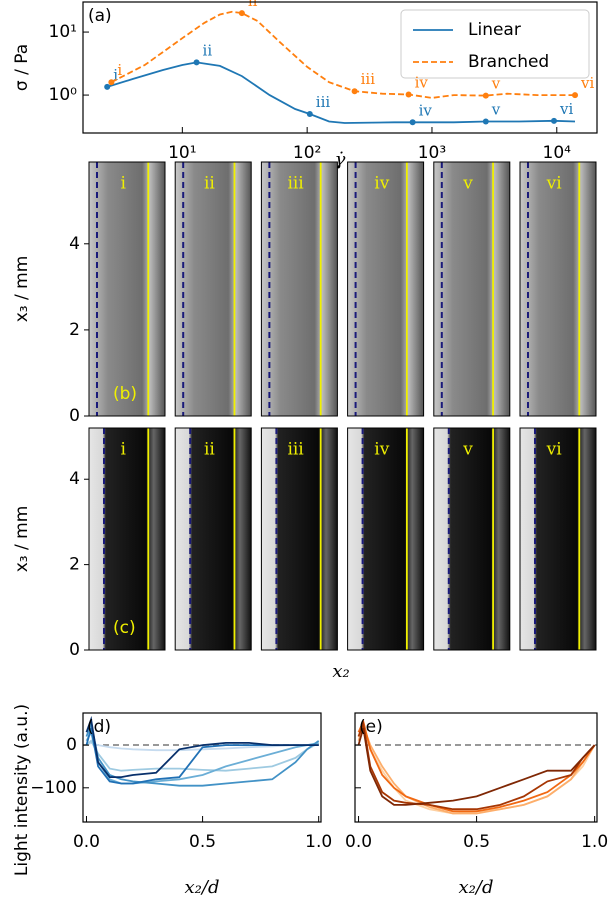  What do you see at coordinates (99, 727) in the screenshot?
I see `panel-label: (d)` at bounding box center [99, 727].